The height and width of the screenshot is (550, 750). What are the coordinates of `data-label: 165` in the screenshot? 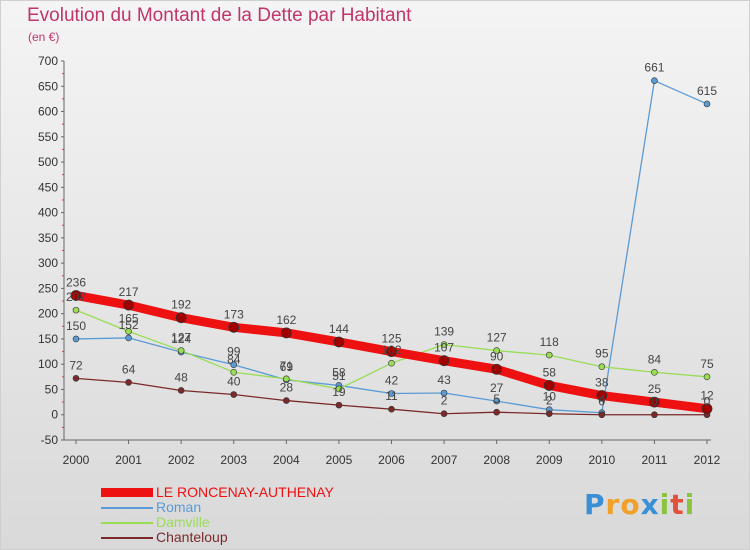 It's located at (129, 318).